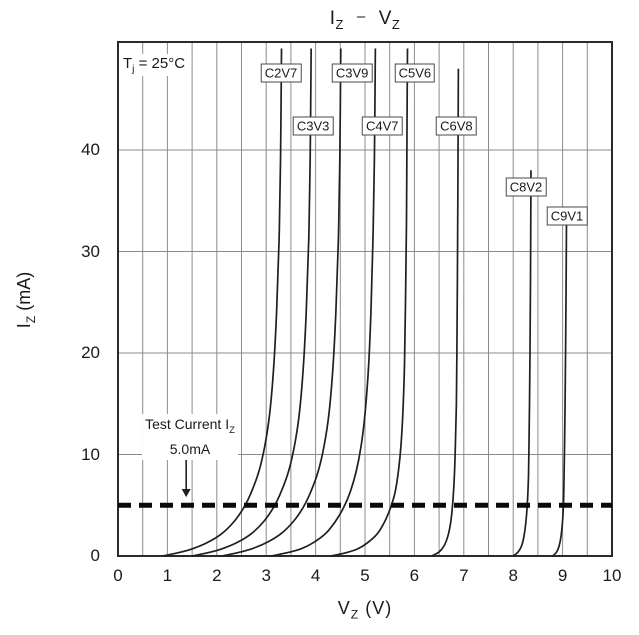 The height and width of the screenshot is (635, 639). What do you see at coordinates (522, 363) in the screenshot?
I see `curve-C8V2` at bounding box center [522, 363].